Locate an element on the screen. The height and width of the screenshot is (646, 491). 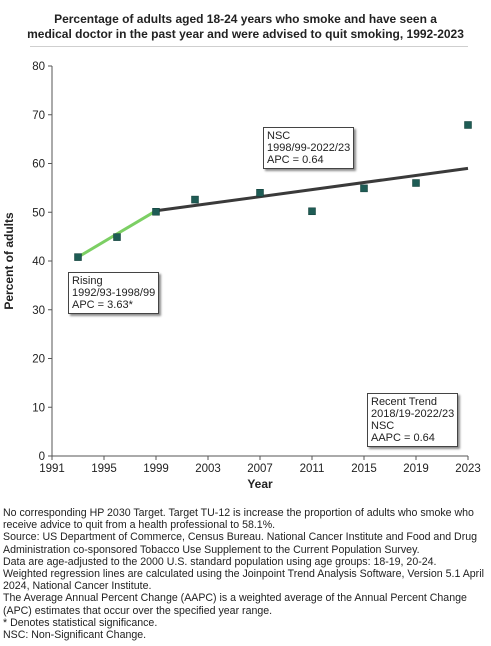
x-tick-label: 2019 is located at coordinates (416, 469).